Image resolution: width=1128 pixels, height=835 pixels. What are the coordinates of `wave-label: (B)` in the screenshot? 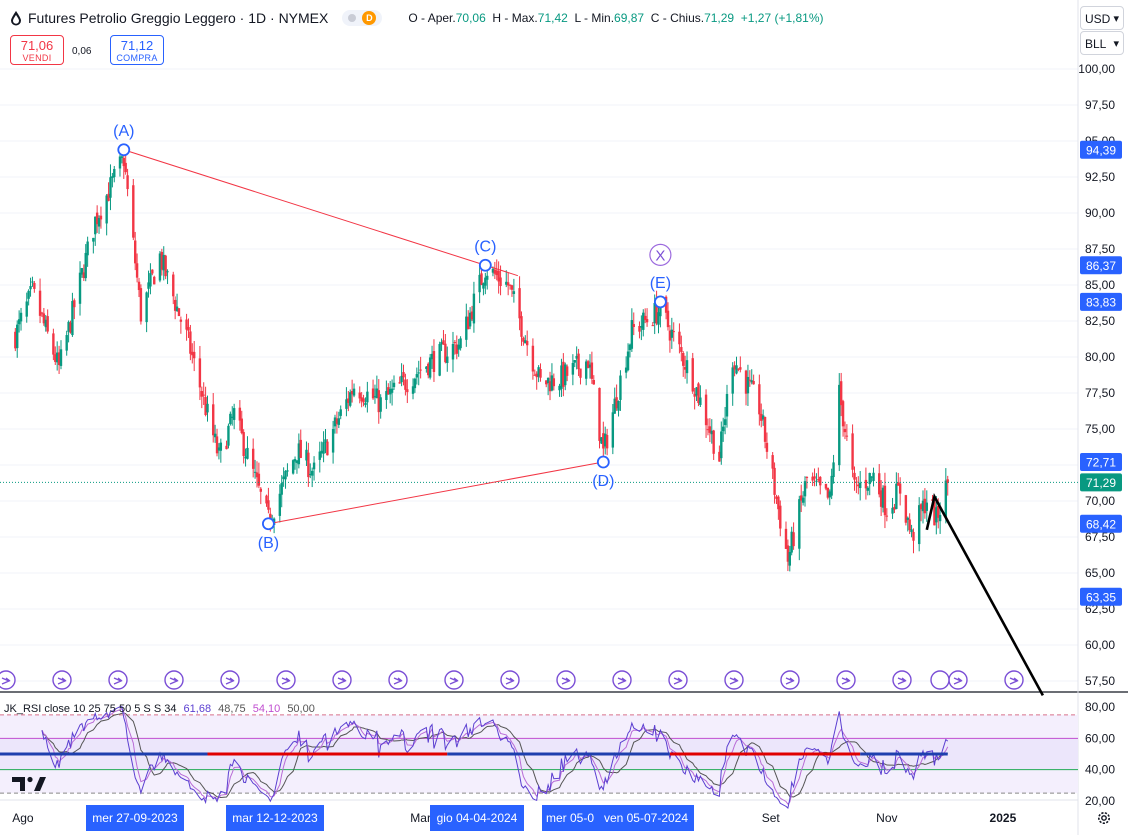 It's located at (268, 543).